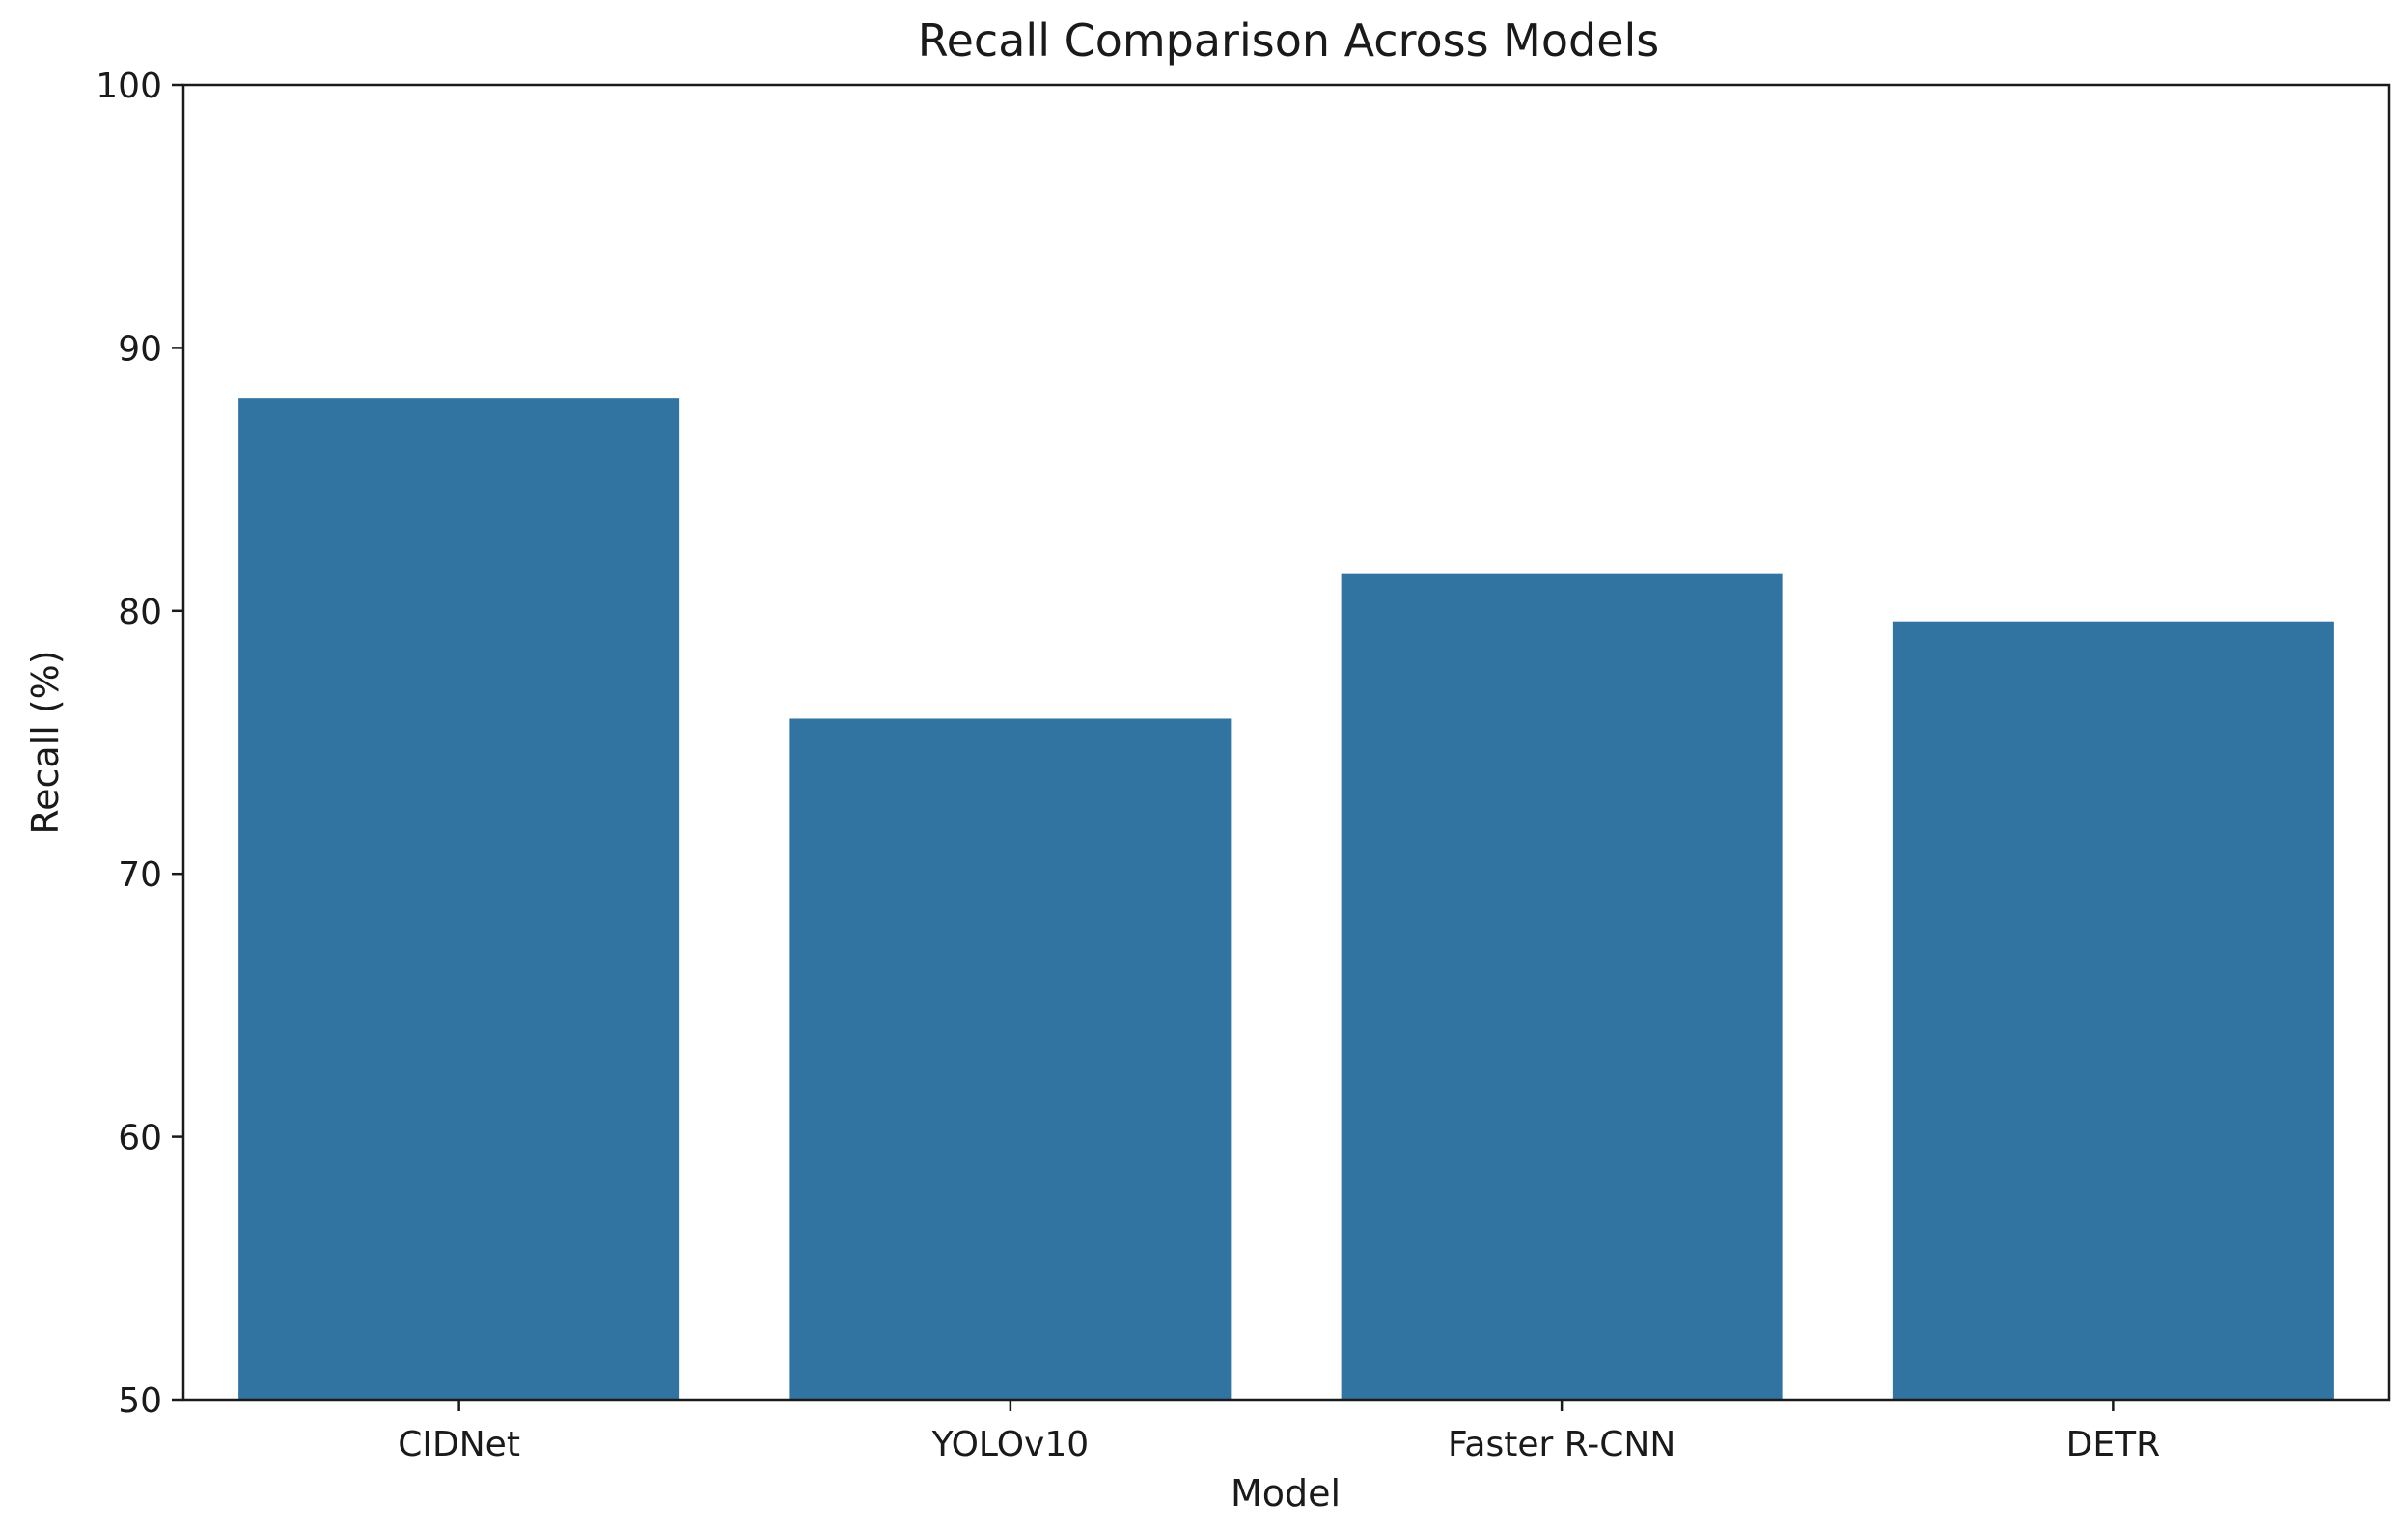 The height and width of the screenshot is (1531, 2408). What do you see at coordinates (2113, 1010) in the screenshot?
I see `bar-detr` at bounding box center [2113, 1010].